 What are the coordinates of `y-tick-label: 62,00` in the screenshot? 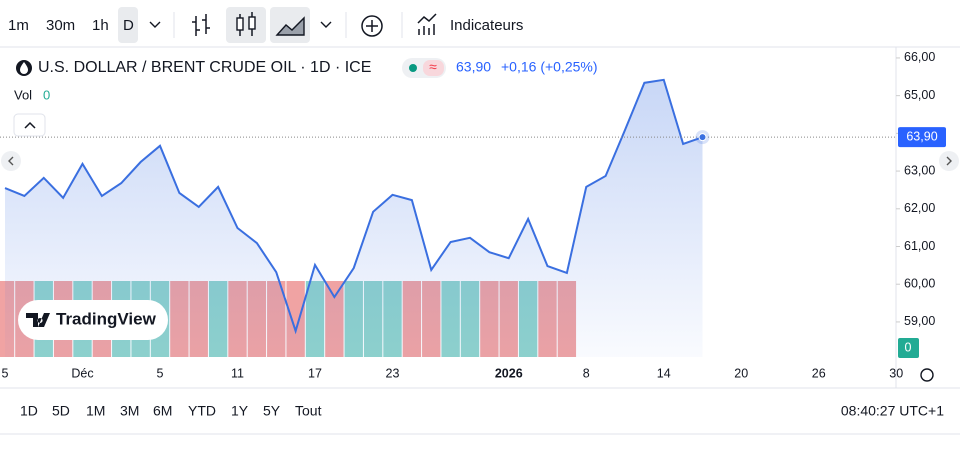 It's located at (919, 208).